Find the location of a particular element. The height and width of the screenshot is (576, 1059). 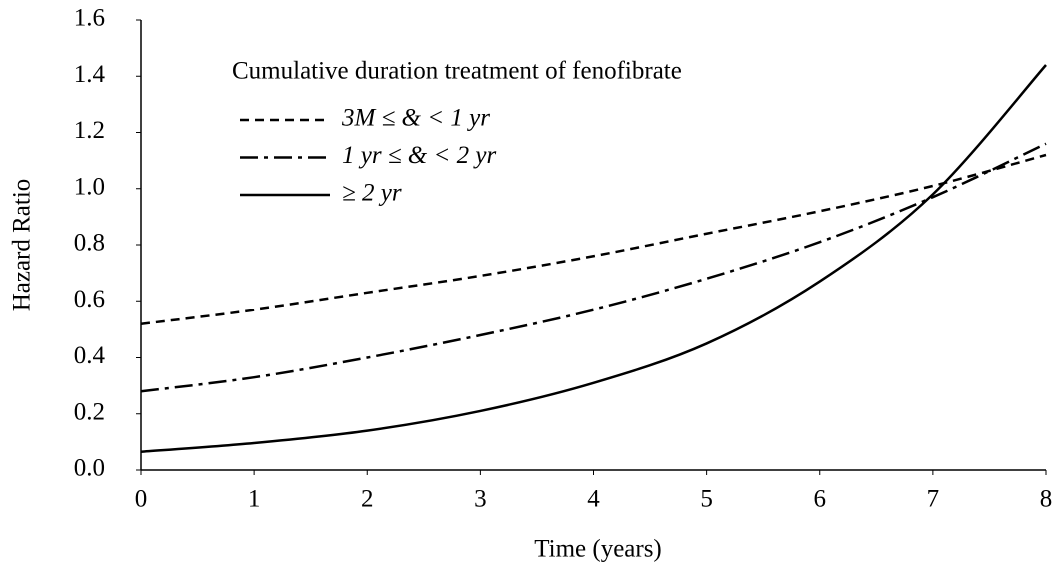

x-tick-label: 1 is located at coordinates (254, 499).